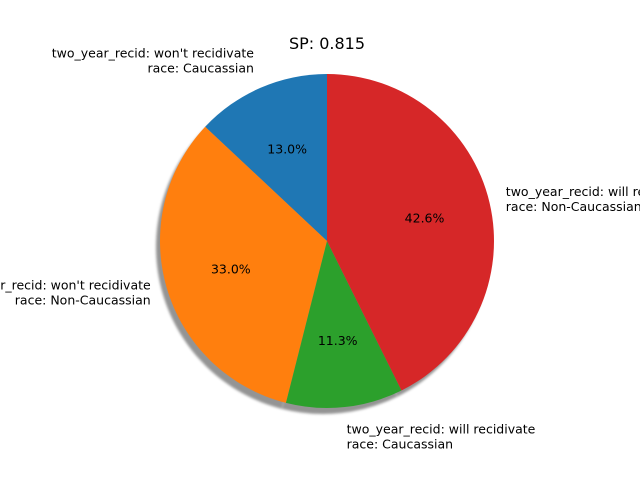 This screenshot has width=640, height=480. Describe the element at coordinates (327, 43) in the screenshot. I see `chart-title: SP: 0.815` at that location.